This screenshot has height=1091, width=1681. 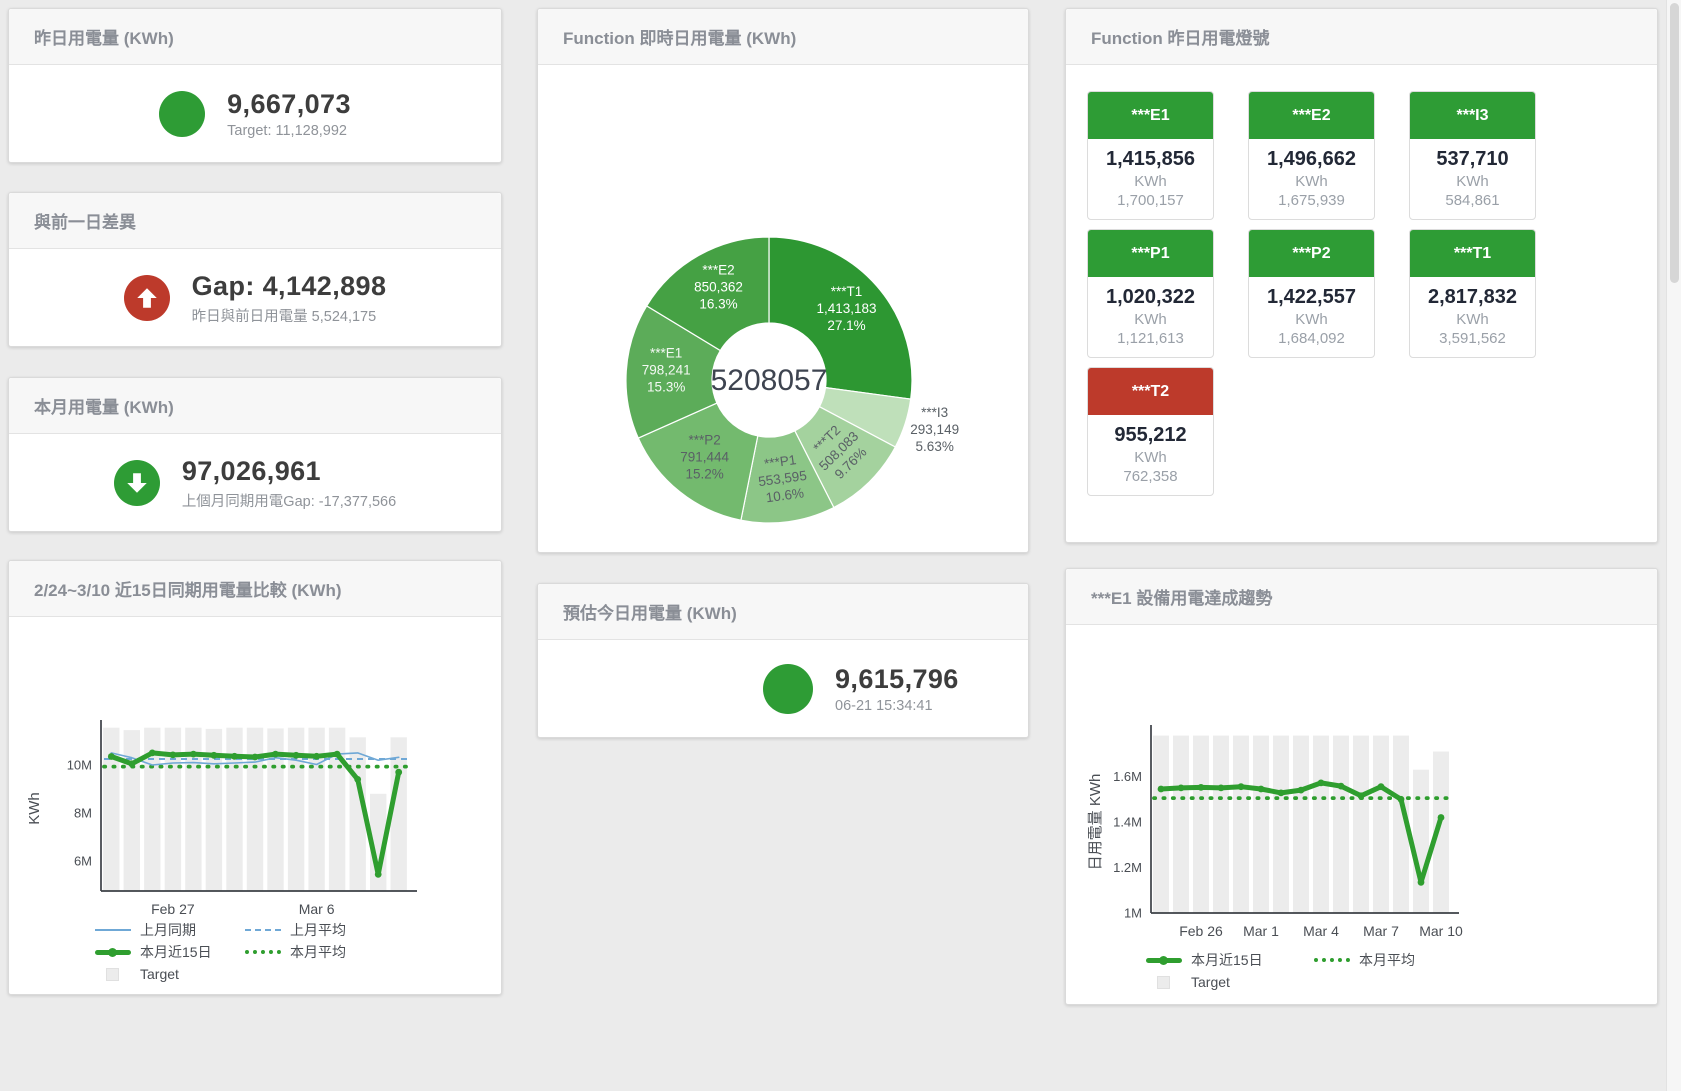 I want to click on stat-value: 9,667,073, so click(x=289, y=104).